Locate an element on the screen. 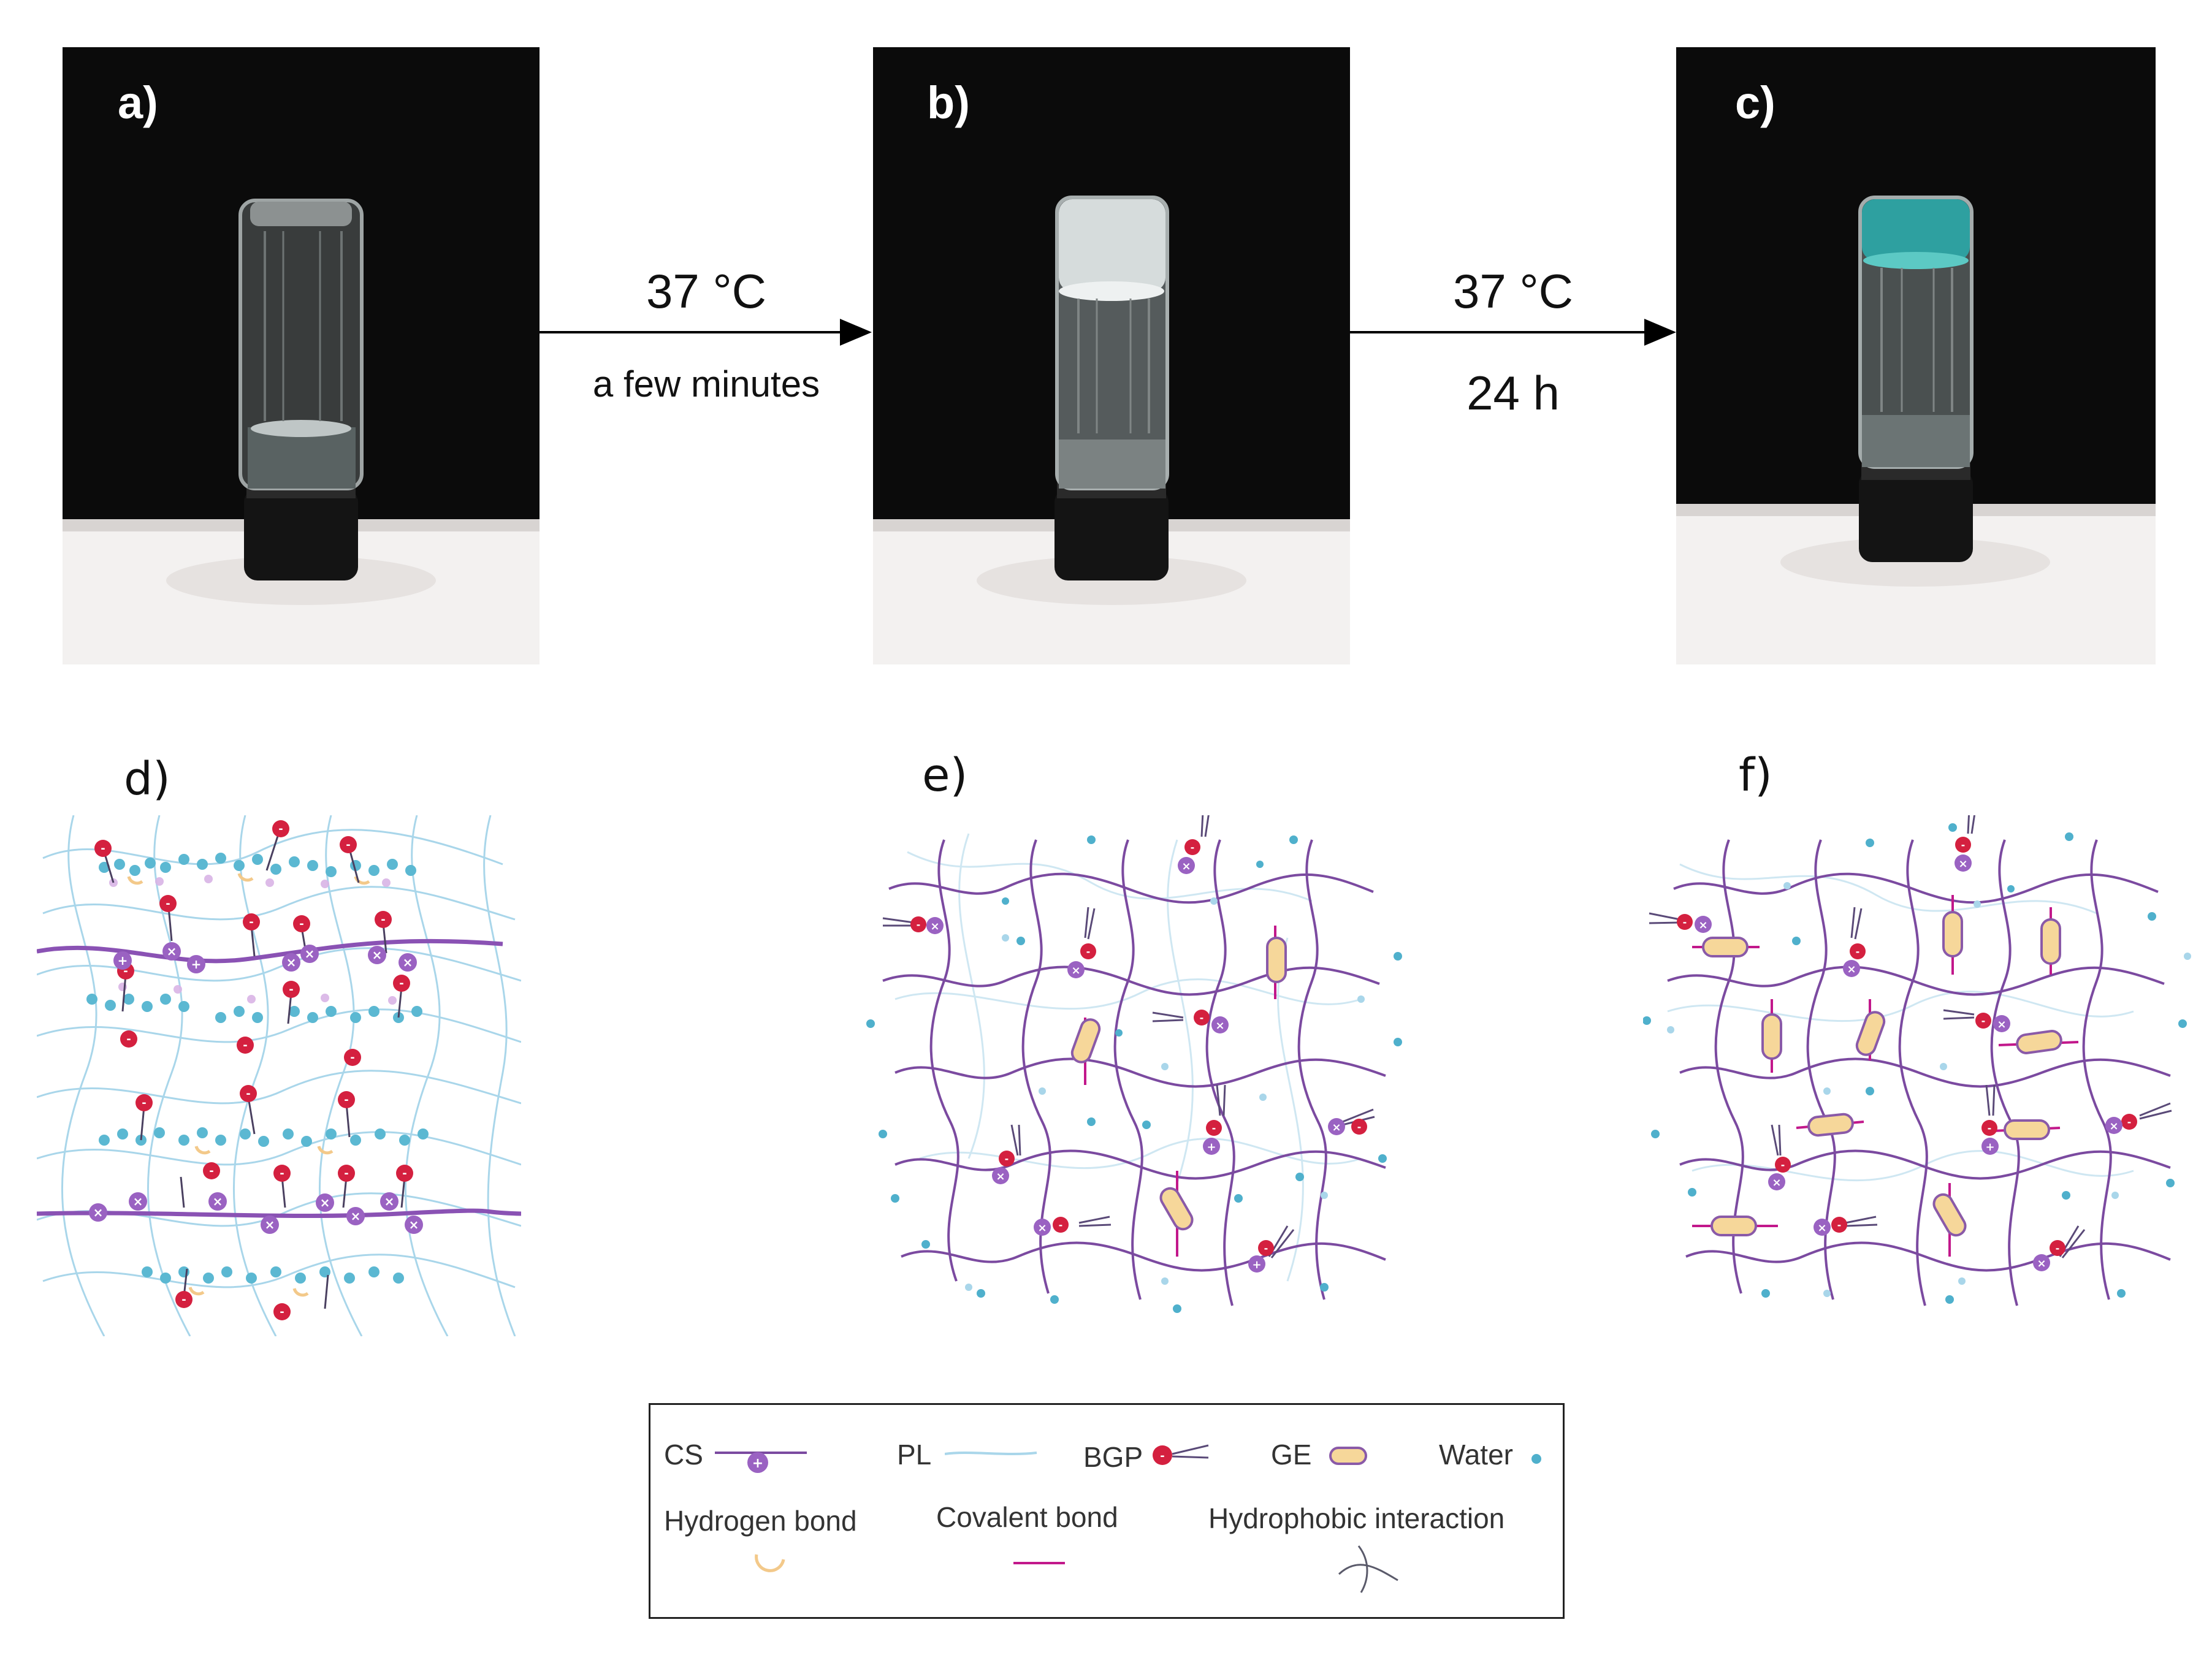 The width and height of the screenshot is (2212, 1663). legend-water-label: Water is located at coordinates (1476, 1455).